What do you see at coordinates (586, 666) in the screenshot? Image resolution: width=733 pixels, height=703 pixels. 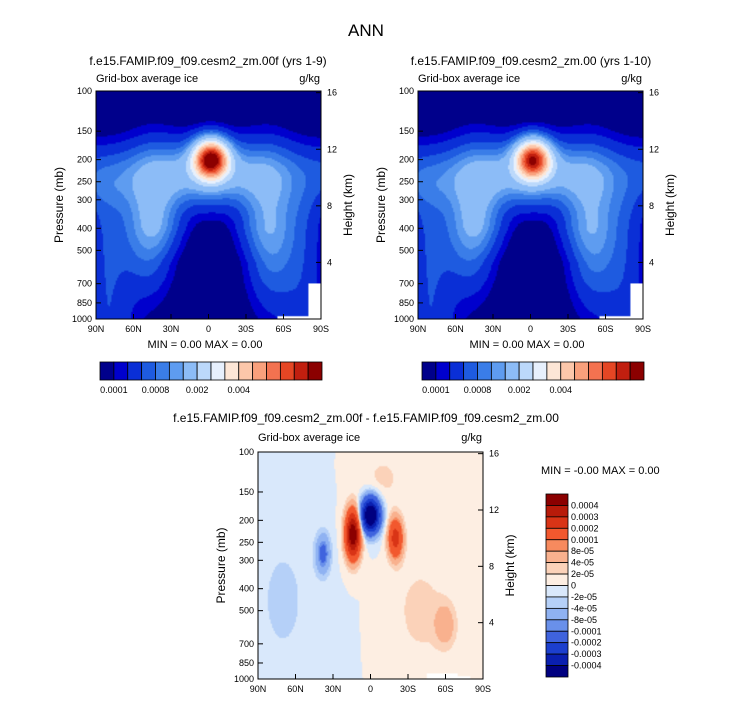 I see `colorbar-label: -0.0004` at bounding box center [586, 666].